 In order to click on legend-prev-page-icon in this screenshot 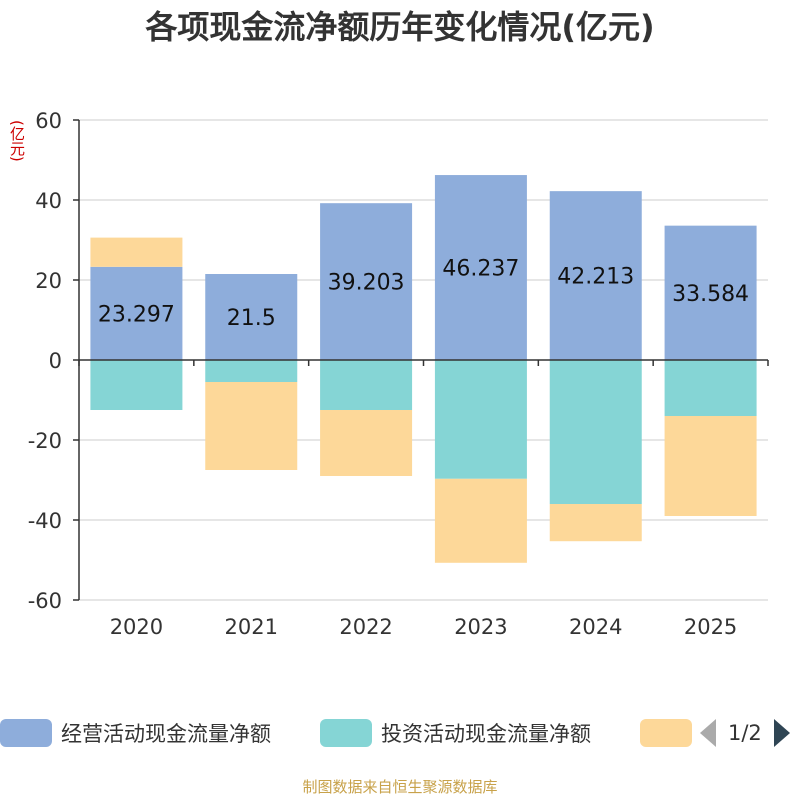, I will do `click(708, 733)`.